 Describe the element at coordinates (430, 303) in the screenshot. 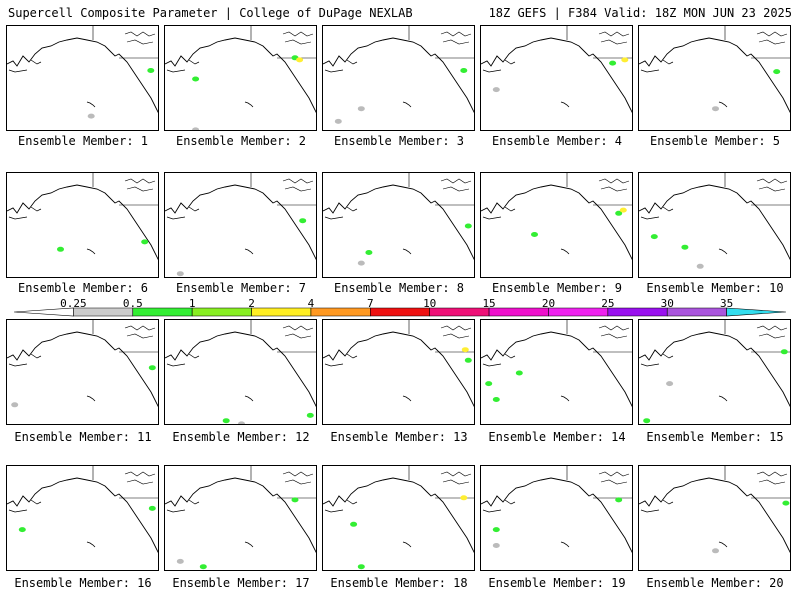

I see `colorbar-tick-label: 10` at that location.